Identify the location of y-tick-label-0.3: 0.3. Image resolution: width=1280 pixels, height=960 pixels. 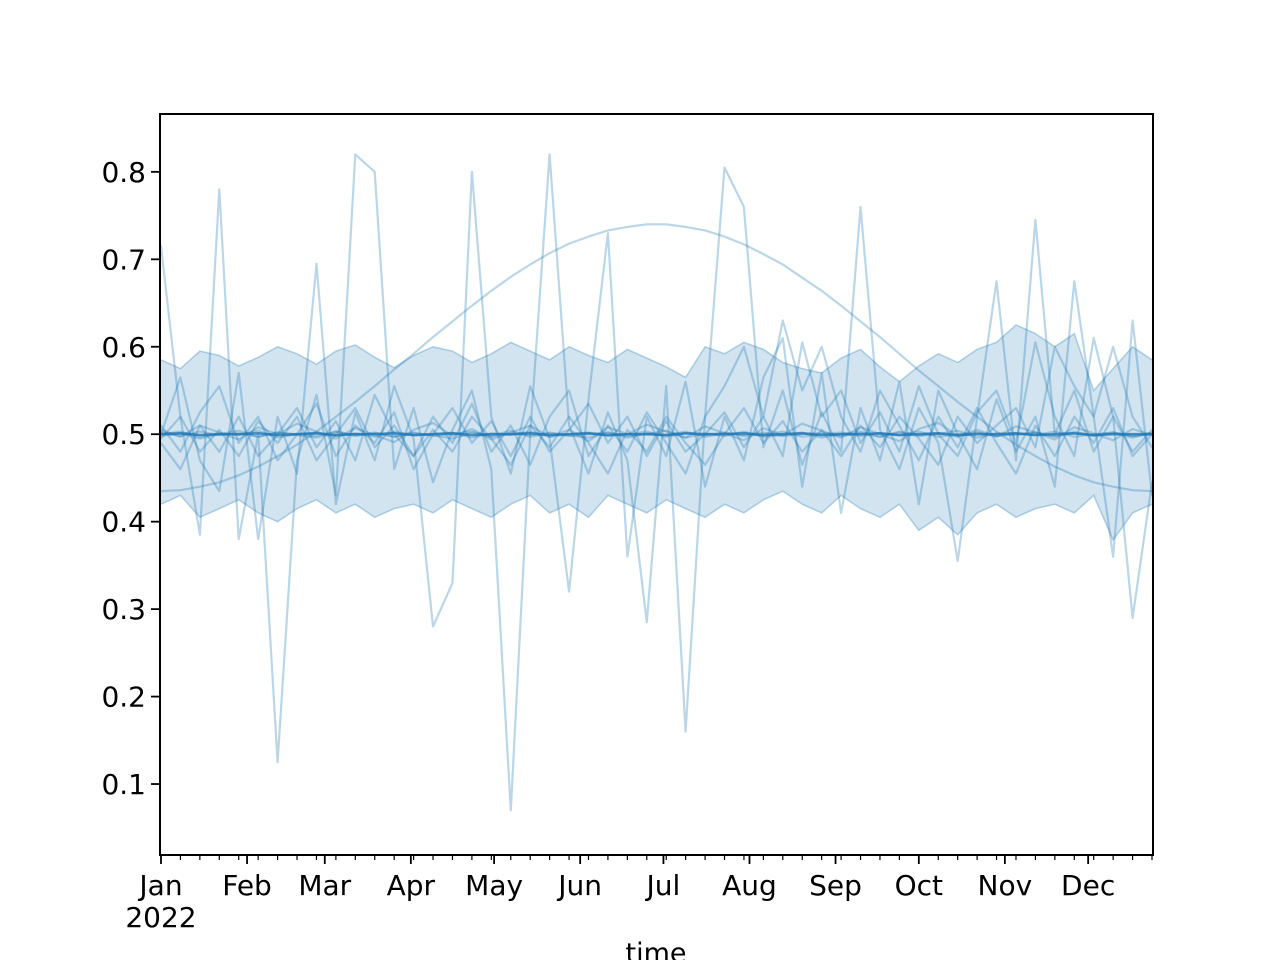
(123, 609).